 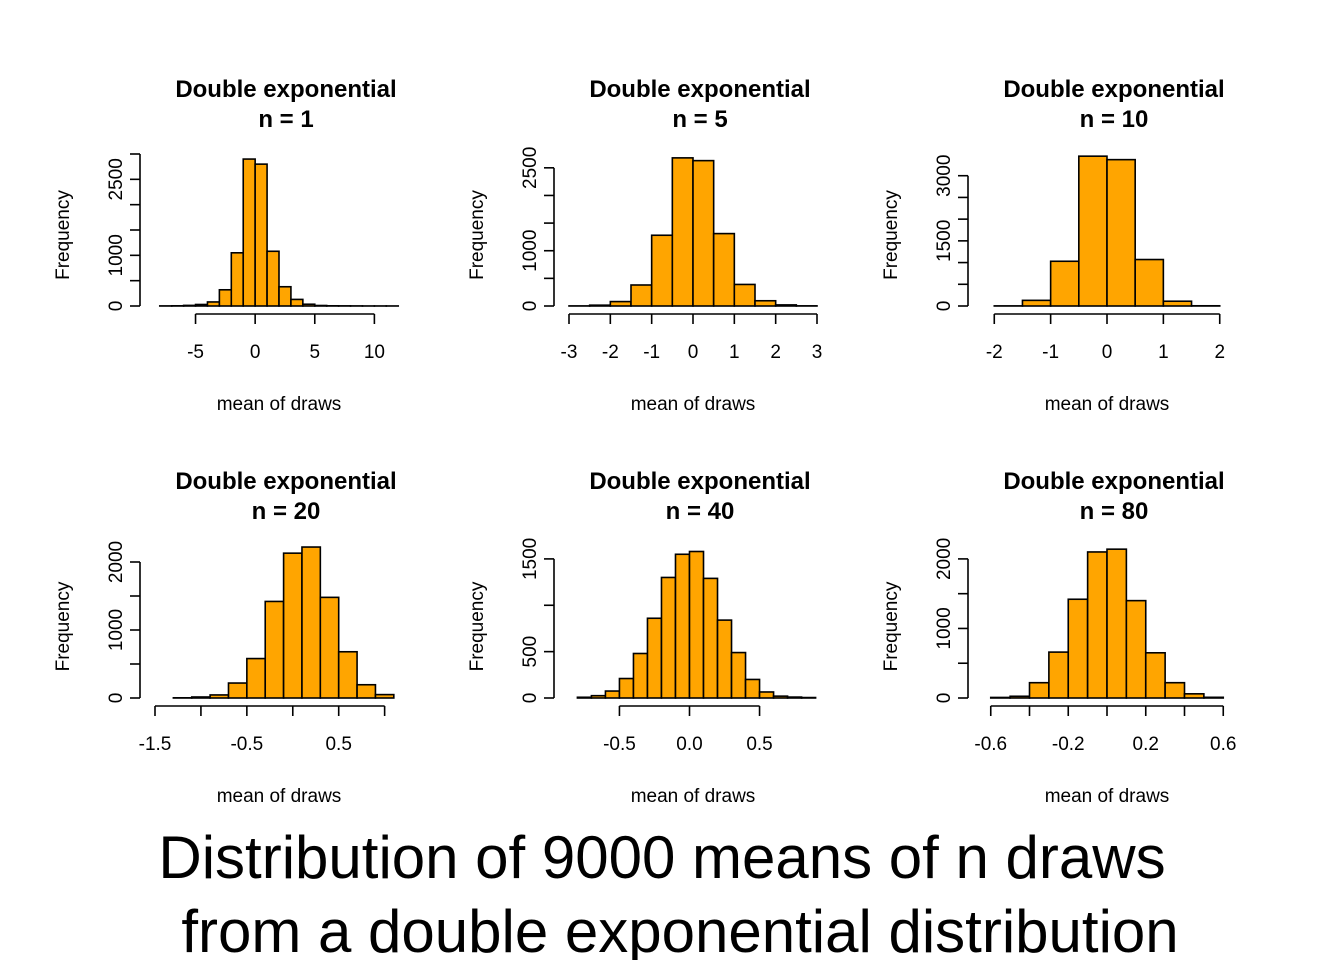 I want to click on x-tick-label: 0.2, so click(x=1146, y=744).